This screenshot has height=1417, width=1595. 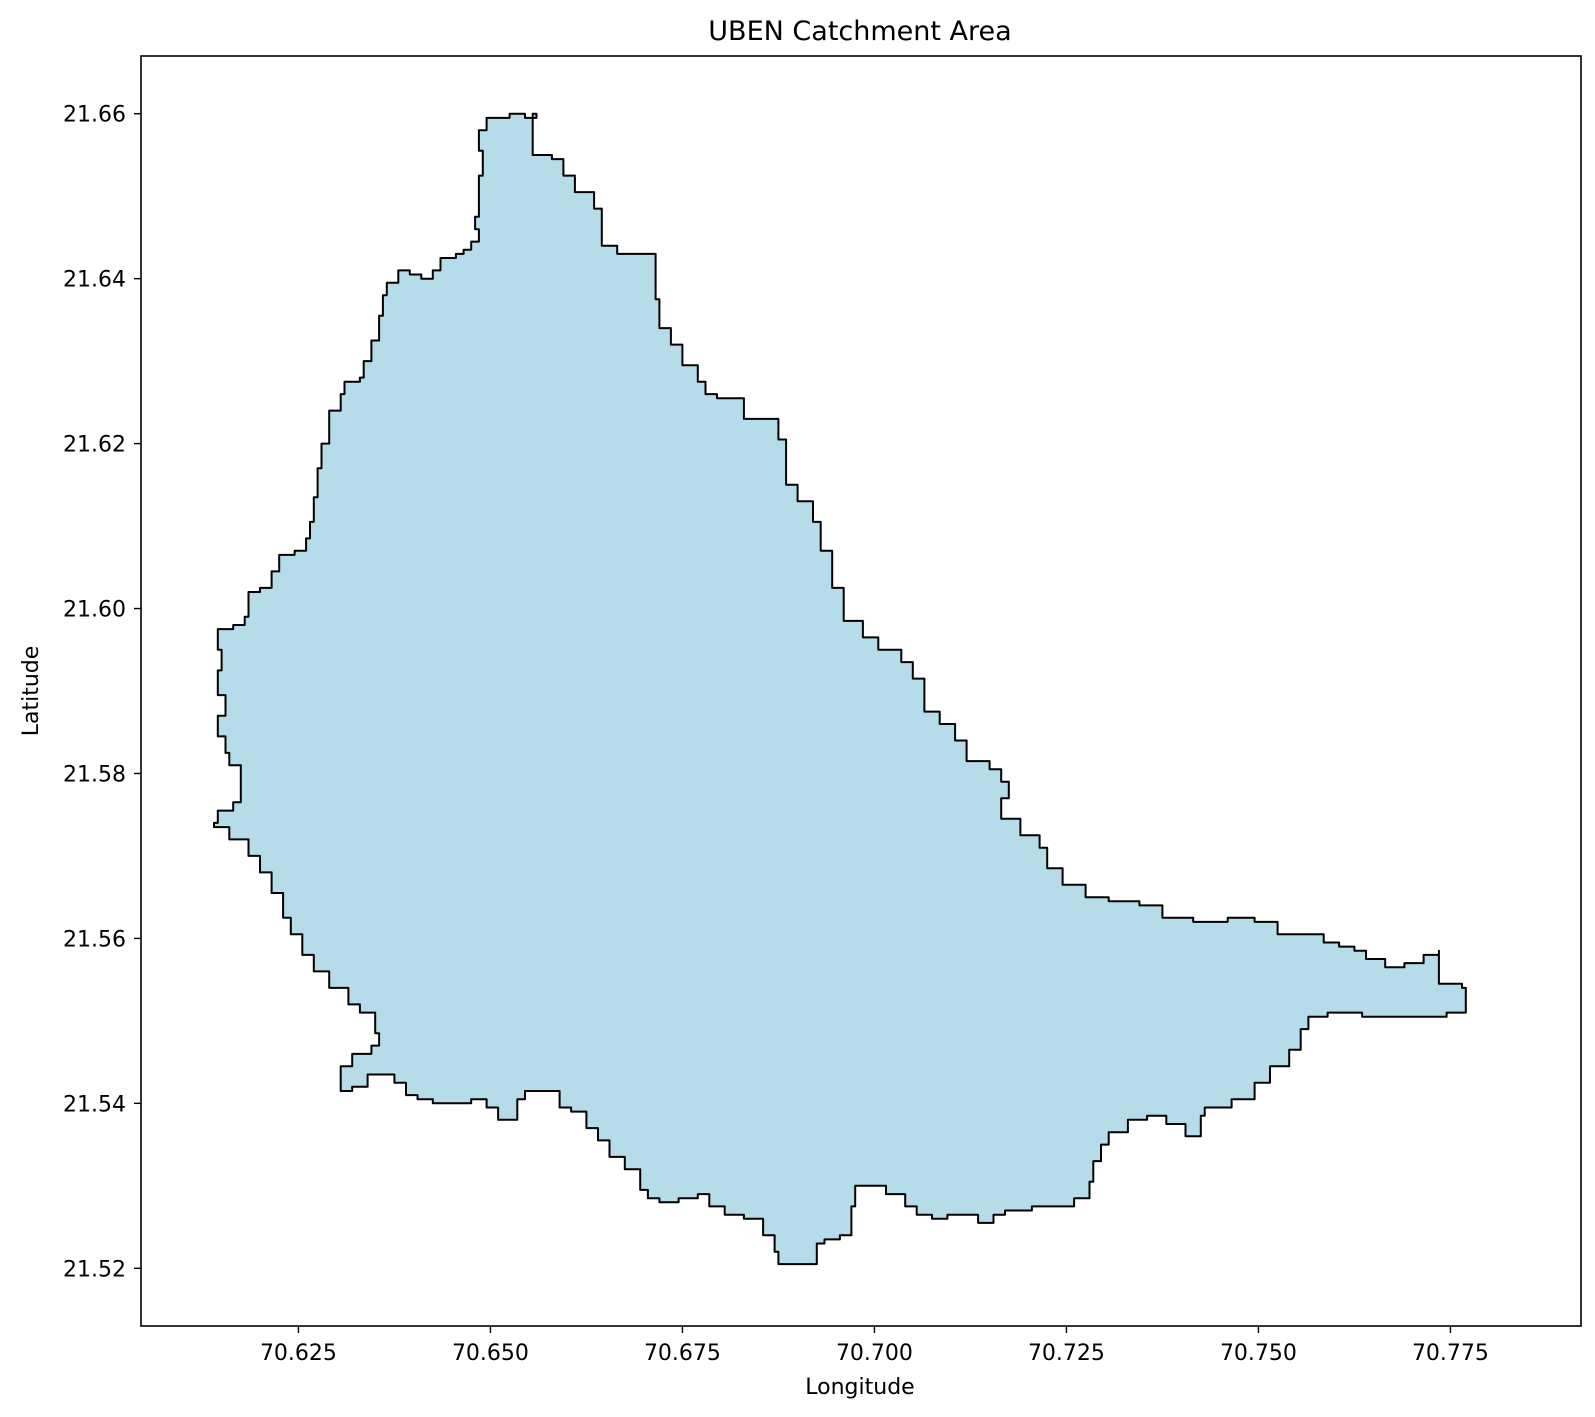 I want to click on y-axis-label: Latitude, so click(x=31, y=691).